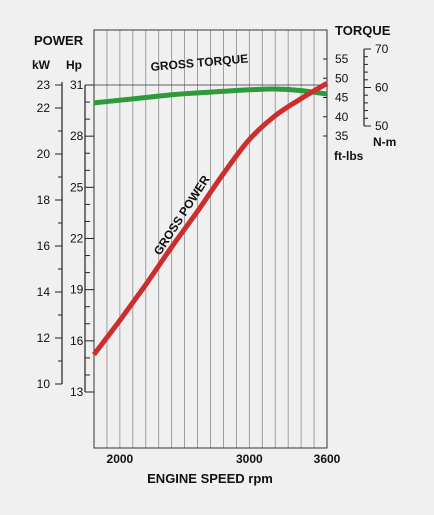 The height and width of the screenshot is (515, 434). I want to click on hp-tick-label: 19, so click(77, 290).